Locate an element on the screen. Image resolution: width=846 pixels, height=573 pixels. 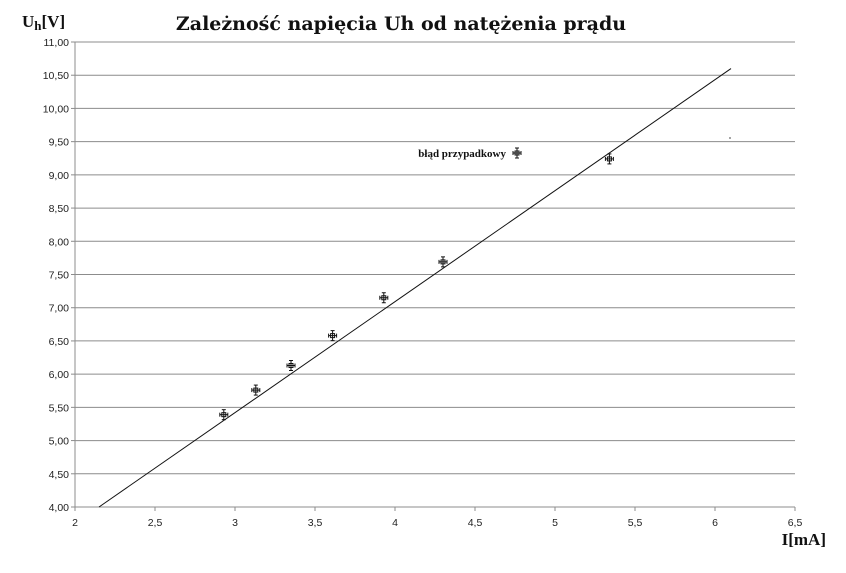
y-tick-label: 10,50 is located at coordinates (56, 76).